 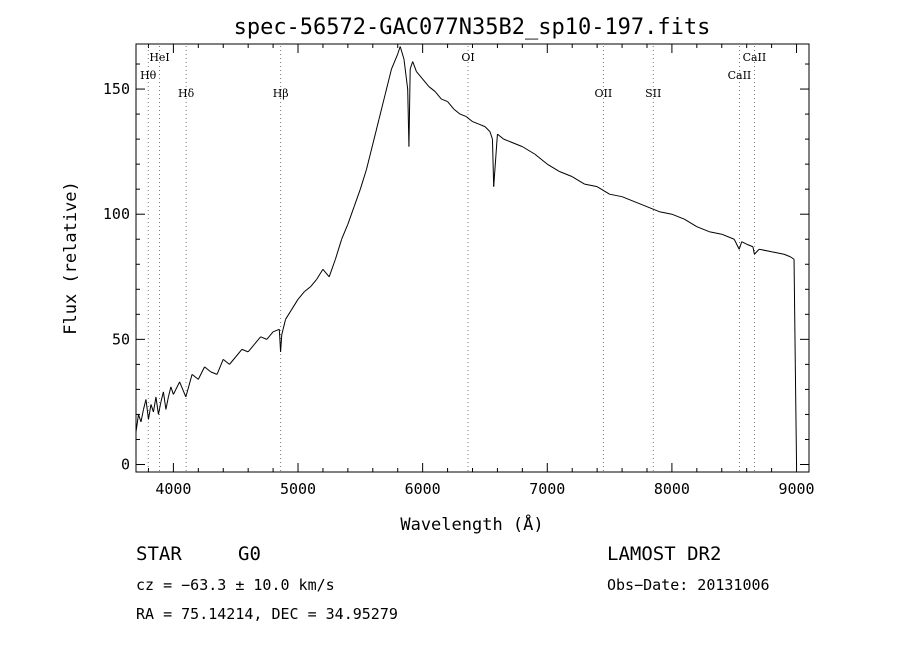 What do you see at coordinates (121, 339) in the screenshot?
I see `y-tick-label: 50` at bounding box center [121, 339].